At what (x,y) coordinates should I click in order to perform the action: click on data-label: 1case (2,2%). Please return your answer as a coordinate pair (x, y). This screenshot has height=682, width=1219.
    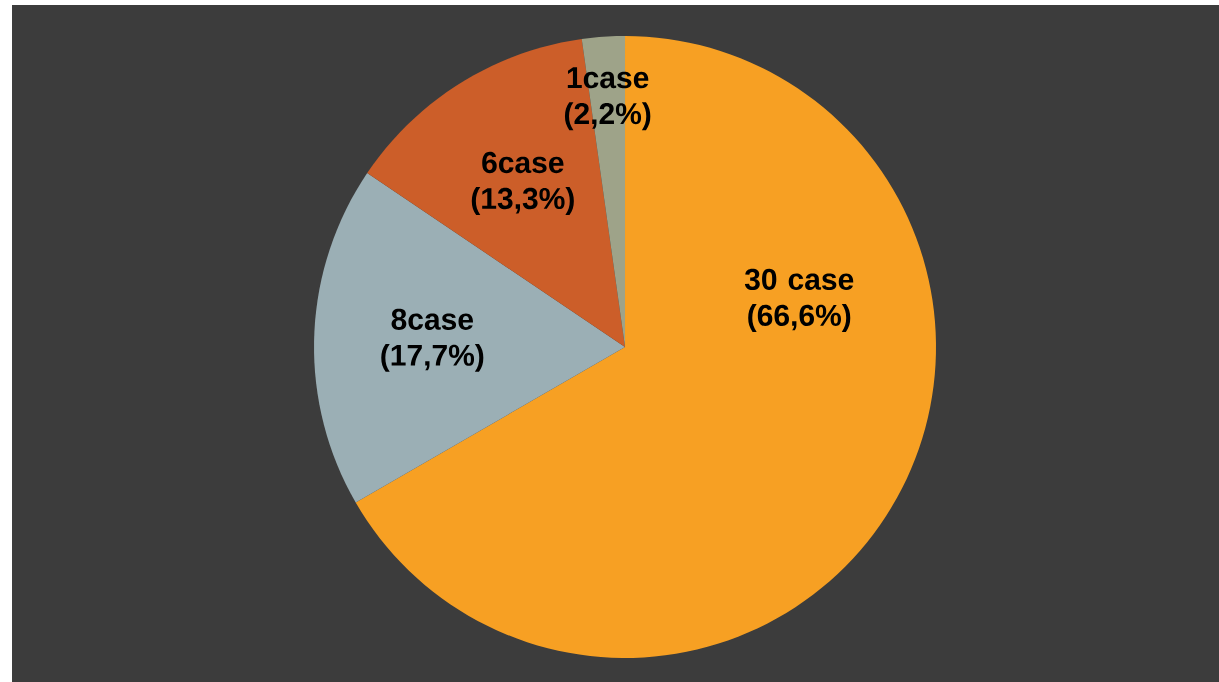
    Looking at the image, I should click on (607, 99).